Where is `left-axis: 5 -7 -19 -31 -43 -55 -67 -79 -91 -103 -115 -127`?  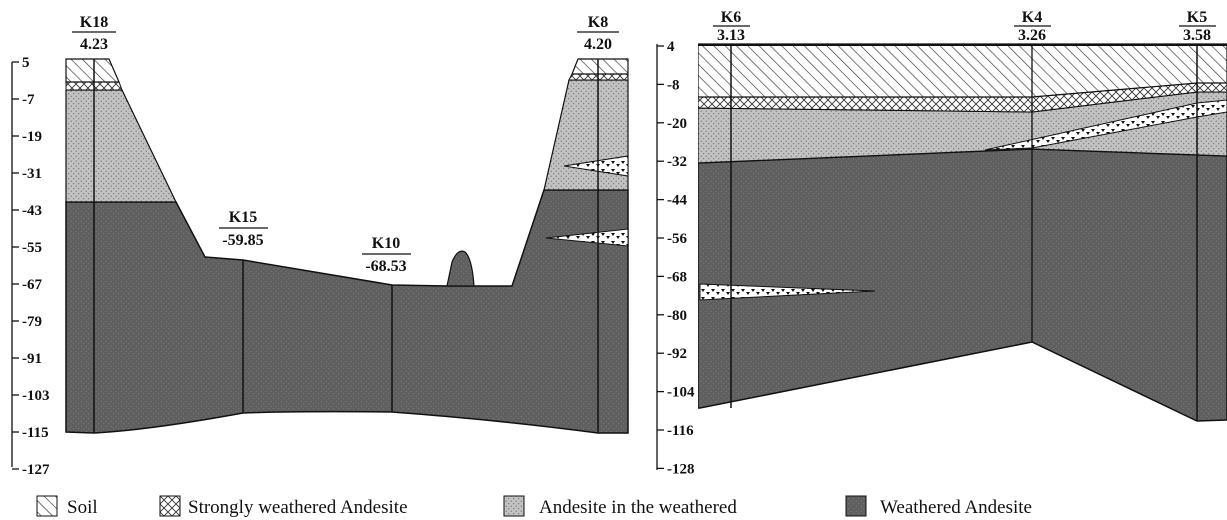
left-axis: 5 -7 -19 -31 -43 -55 -67 -79 -91 -103 -115 -127 is located at coordinates (30, 266).